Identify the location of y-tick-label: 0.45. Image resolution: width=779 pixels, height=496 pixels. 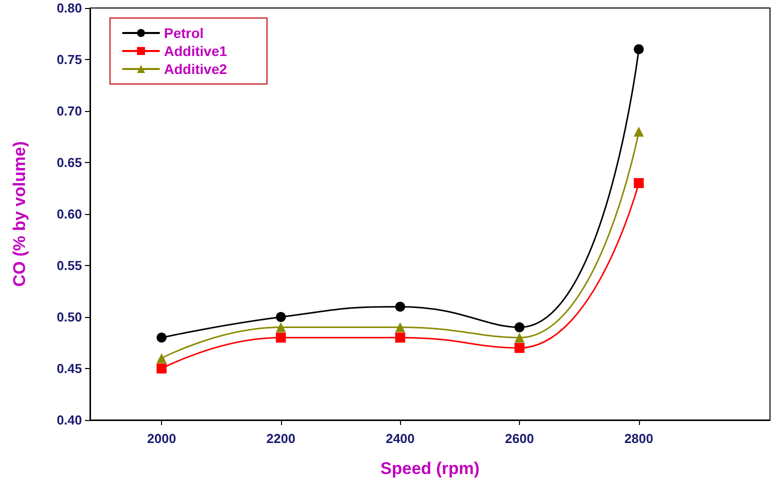
(69, 368).